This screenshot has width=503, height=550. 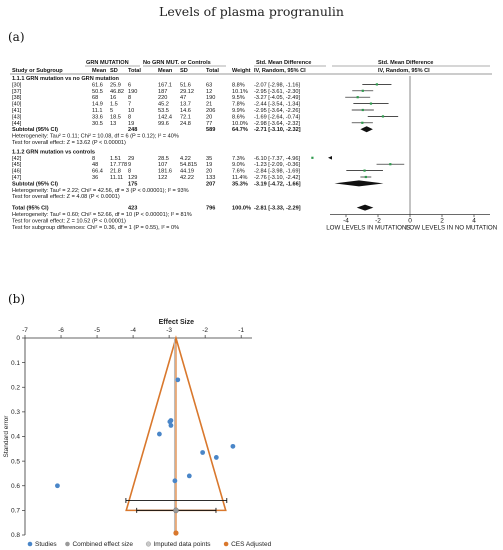 What do you see at coordinates (209, 159) in the screenshot?
I see `ctrl-total-cell: 35` at bounding box center [209, 159].